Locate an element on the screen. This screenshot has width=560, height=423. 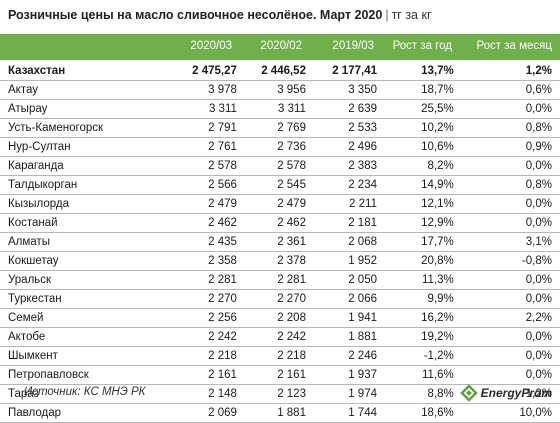
growth-year-cell: 14,9% is located at coordinates (415, 185).